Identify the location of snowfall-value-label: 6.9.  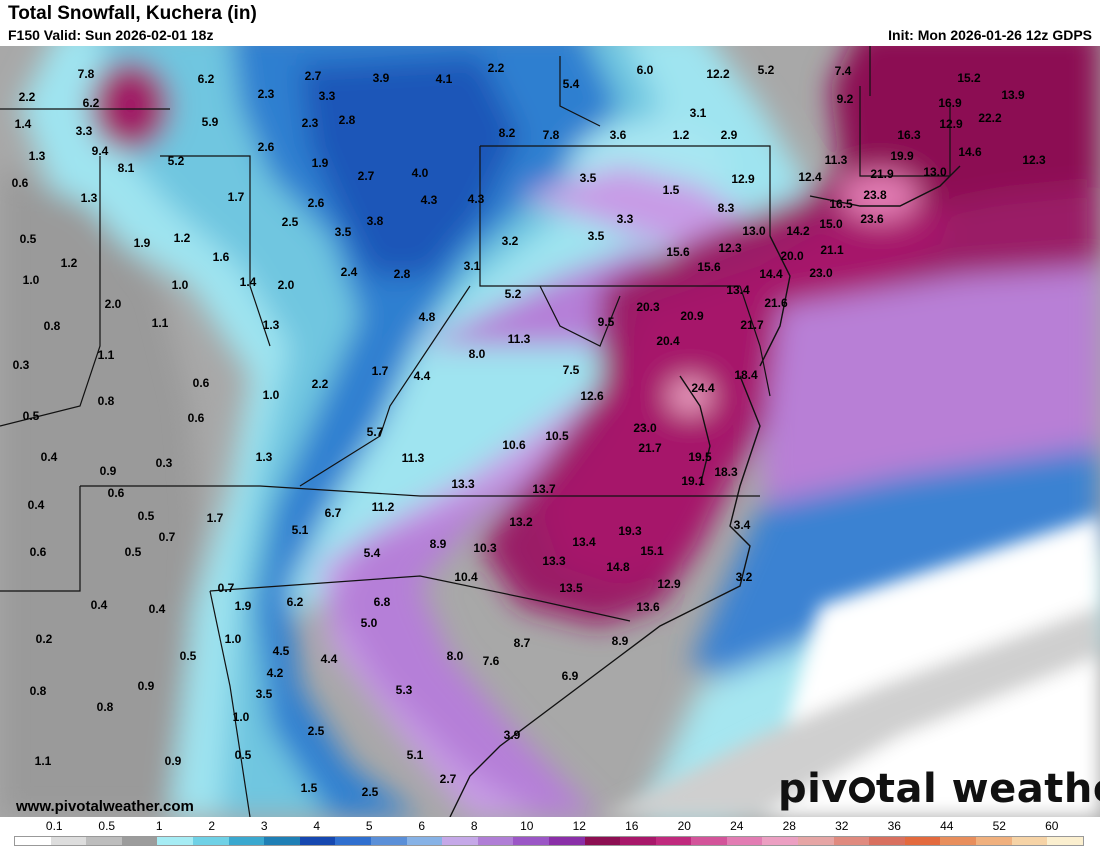
(570, 676).